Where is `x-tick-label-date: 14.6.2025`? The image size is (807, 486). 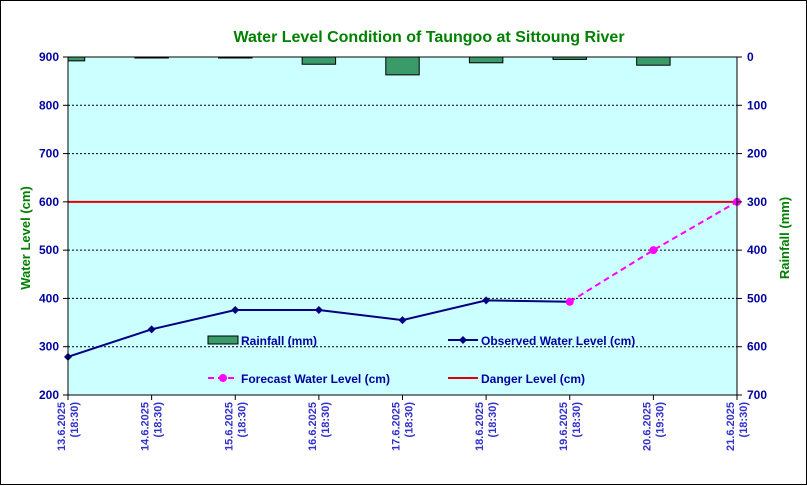
x-tick-label-date: 14.6.2025 is located at coordinates (146, 426).